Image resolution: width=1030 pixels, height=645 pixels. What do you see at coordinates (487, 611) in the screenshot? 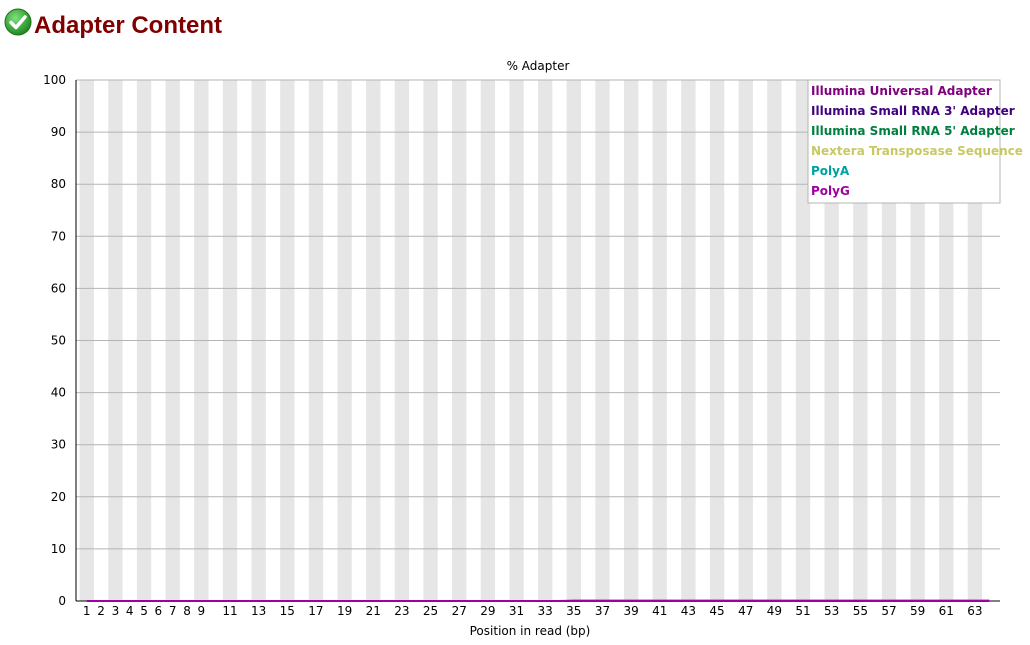
I see `x-tick-label-29: 29` at bounding box center [487, 611].